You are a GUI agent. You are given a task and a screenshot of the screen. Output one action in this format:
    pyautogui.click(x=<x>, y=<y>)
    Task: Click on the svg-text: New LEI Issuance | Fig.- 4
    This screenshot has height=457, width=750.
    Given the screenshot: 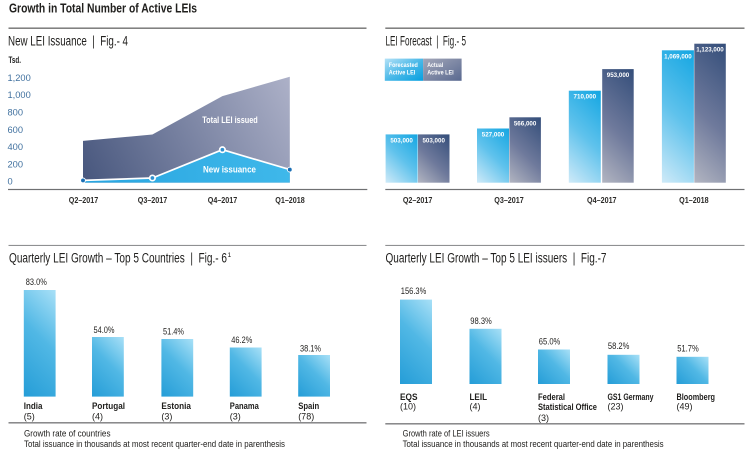 What is the action you would take?
    pyautogui.click(x=68, y=40)
    